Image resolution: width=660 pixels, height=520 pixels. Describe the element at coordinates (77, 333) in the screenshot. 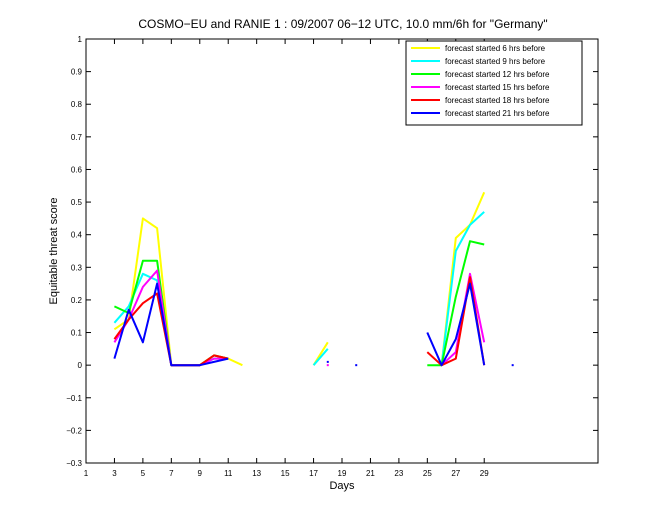

I see `y-tick-label: 0.1` at that location.